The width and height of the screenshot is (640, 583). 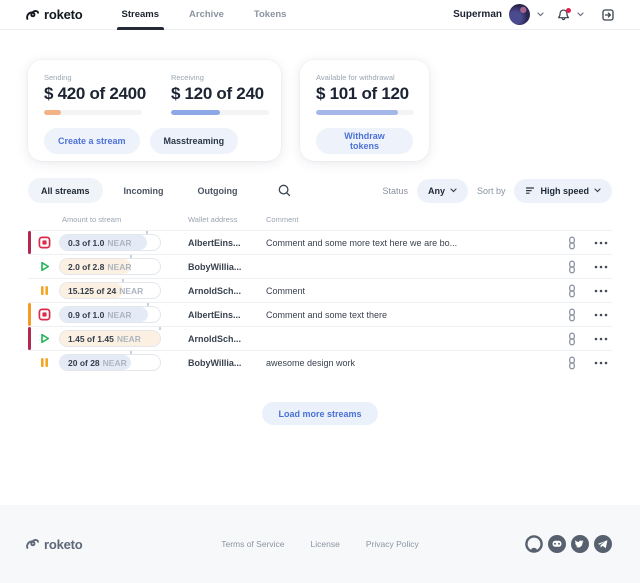 I want to click on chevron-down-icon, so click(x=453, y=190).